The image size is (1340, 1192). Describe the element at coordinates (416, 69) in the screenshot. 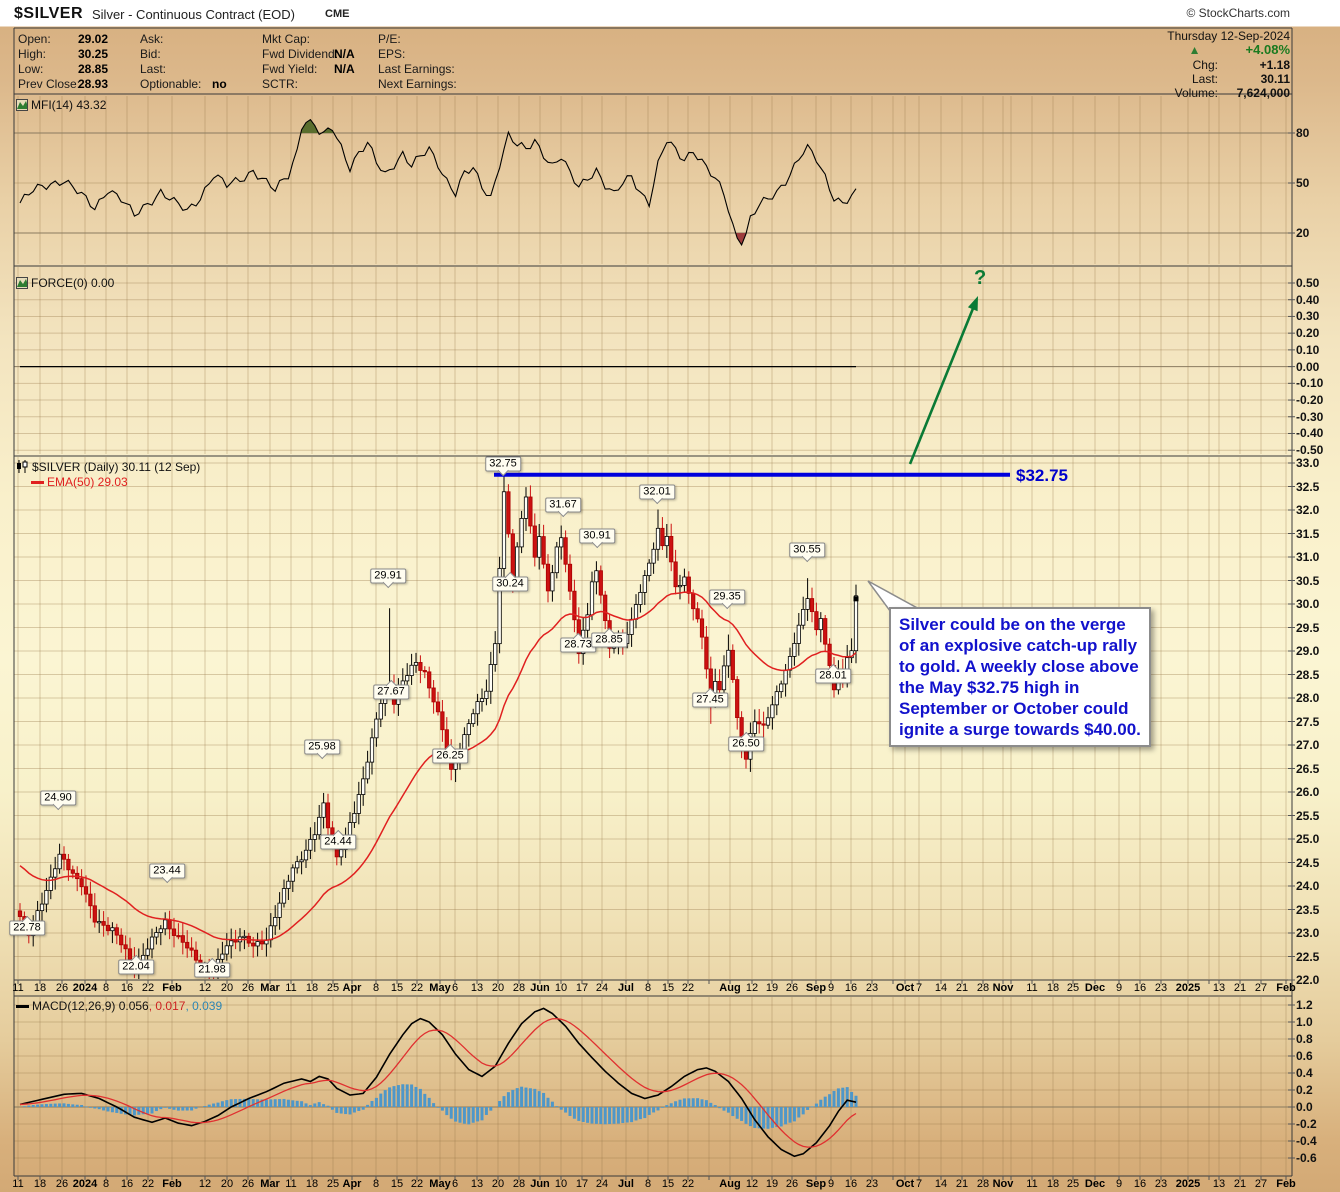

I see `quote-field-label: Last Earnings:` at that location.